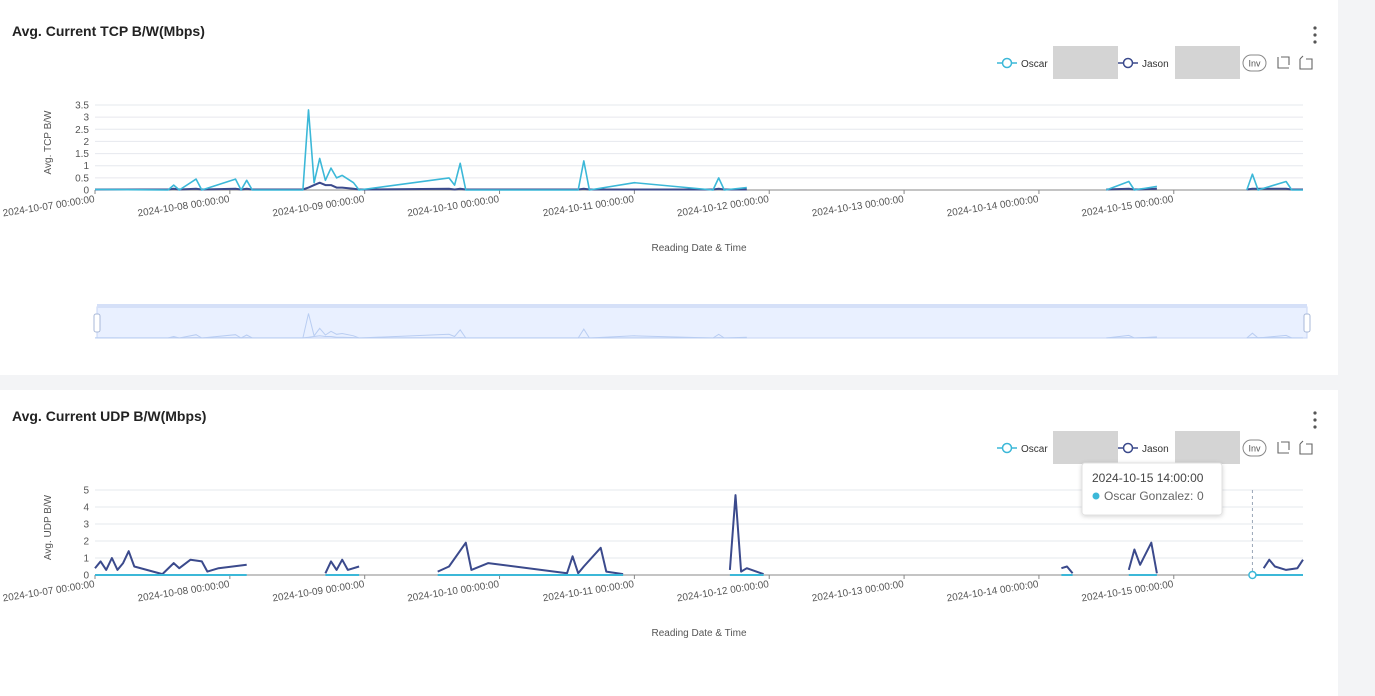 Image resolution: width=1375 pixels, height=696 pixels. Describe the element at coordinates (109, 416) in the screenshot. I see `chart-title: Avg. Current UDP B/W(Mbps)` at that location.